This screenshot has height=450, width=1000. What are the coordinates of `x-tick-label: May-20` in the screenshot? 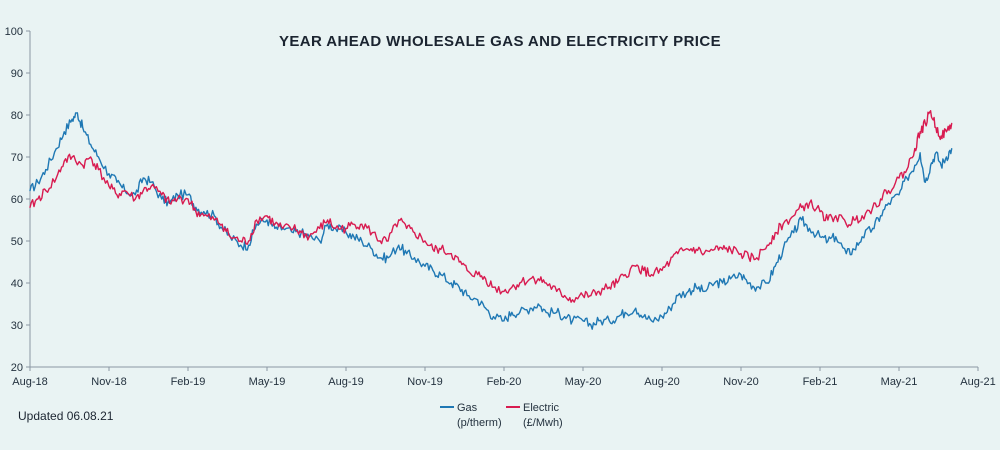 It's located at (583, 382).